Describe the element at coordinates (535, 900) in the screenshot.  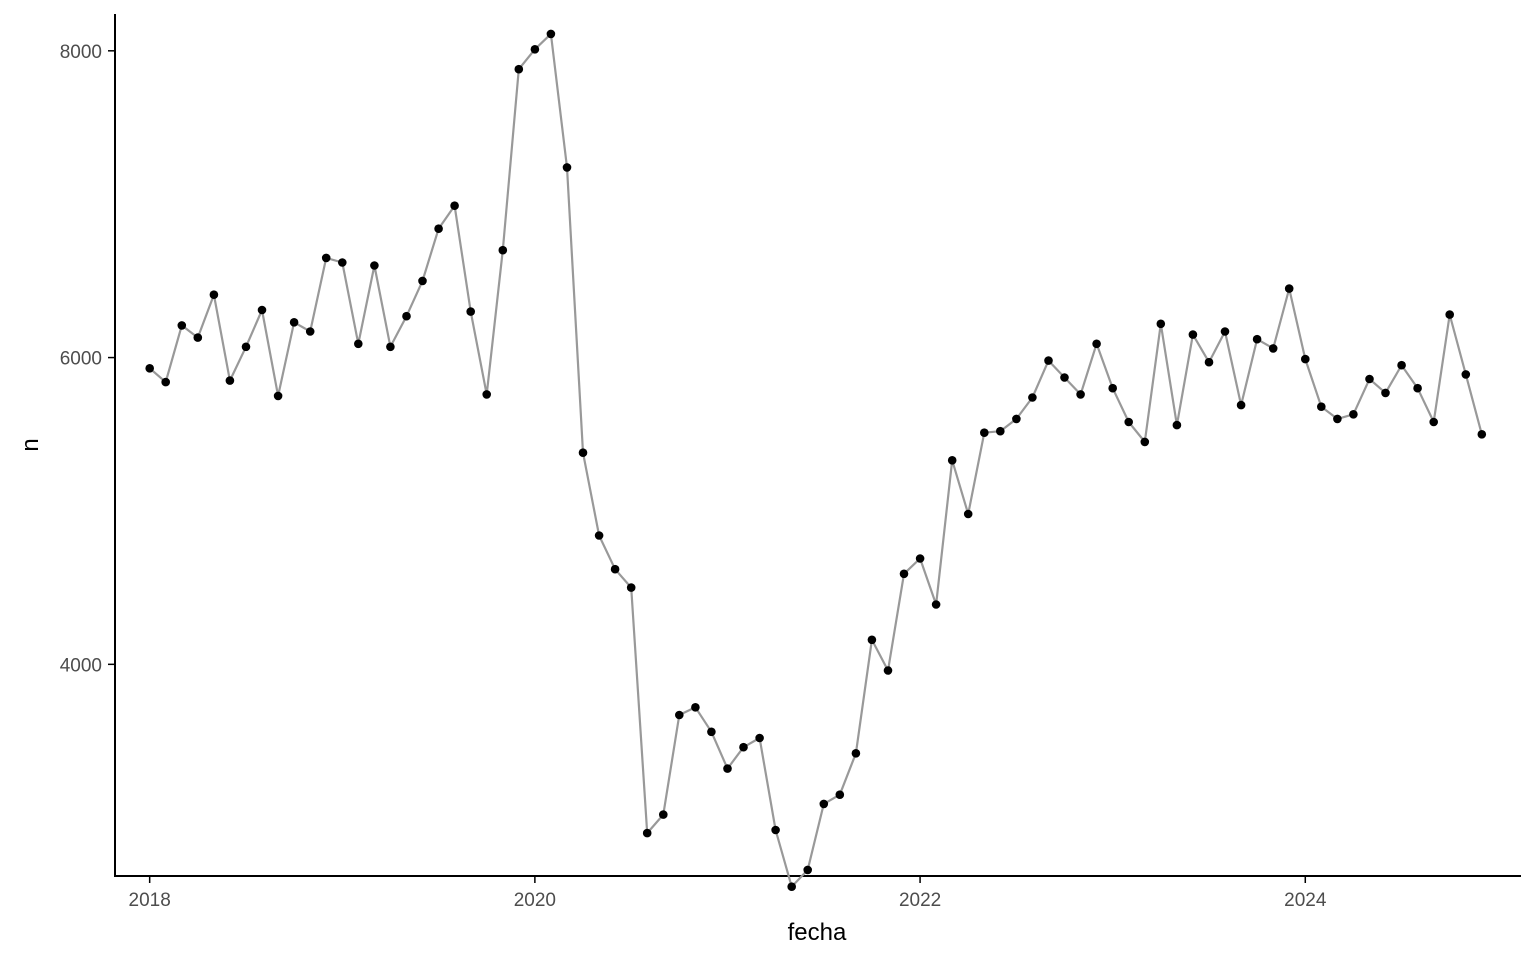
I see `x-tick-label: 2020` at that location.